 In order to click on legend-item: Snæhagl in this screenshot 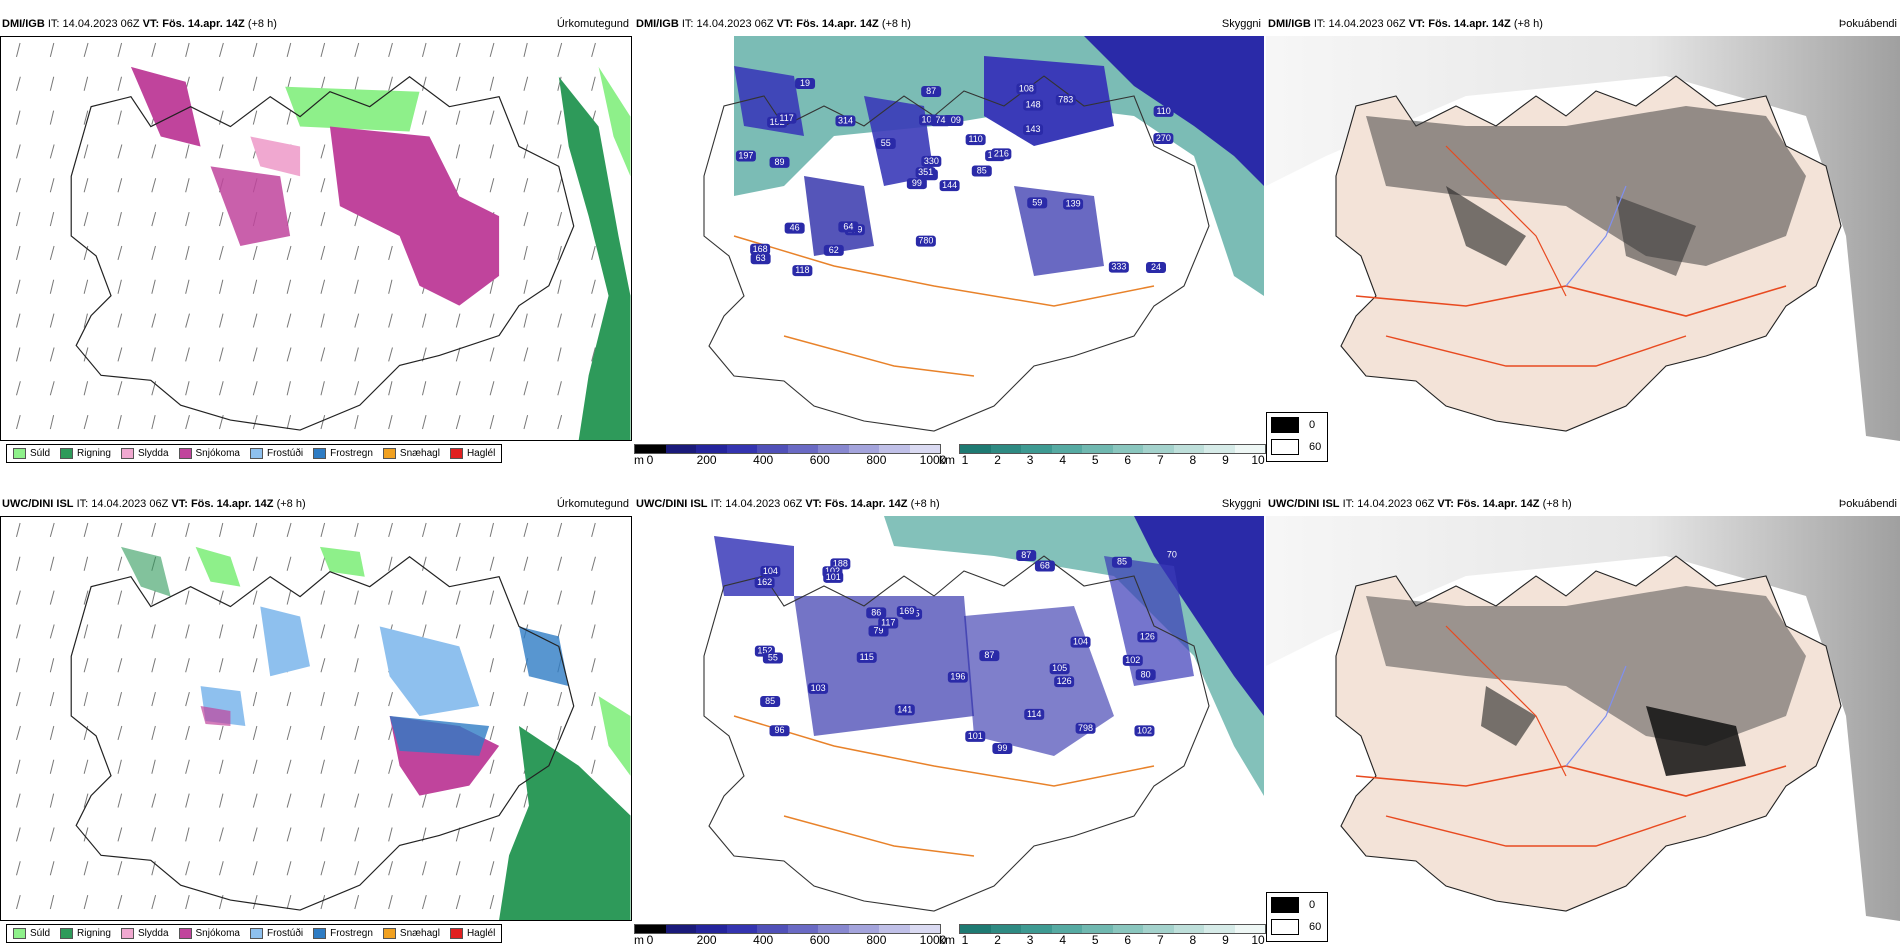, I will do `click(411, 933)`.